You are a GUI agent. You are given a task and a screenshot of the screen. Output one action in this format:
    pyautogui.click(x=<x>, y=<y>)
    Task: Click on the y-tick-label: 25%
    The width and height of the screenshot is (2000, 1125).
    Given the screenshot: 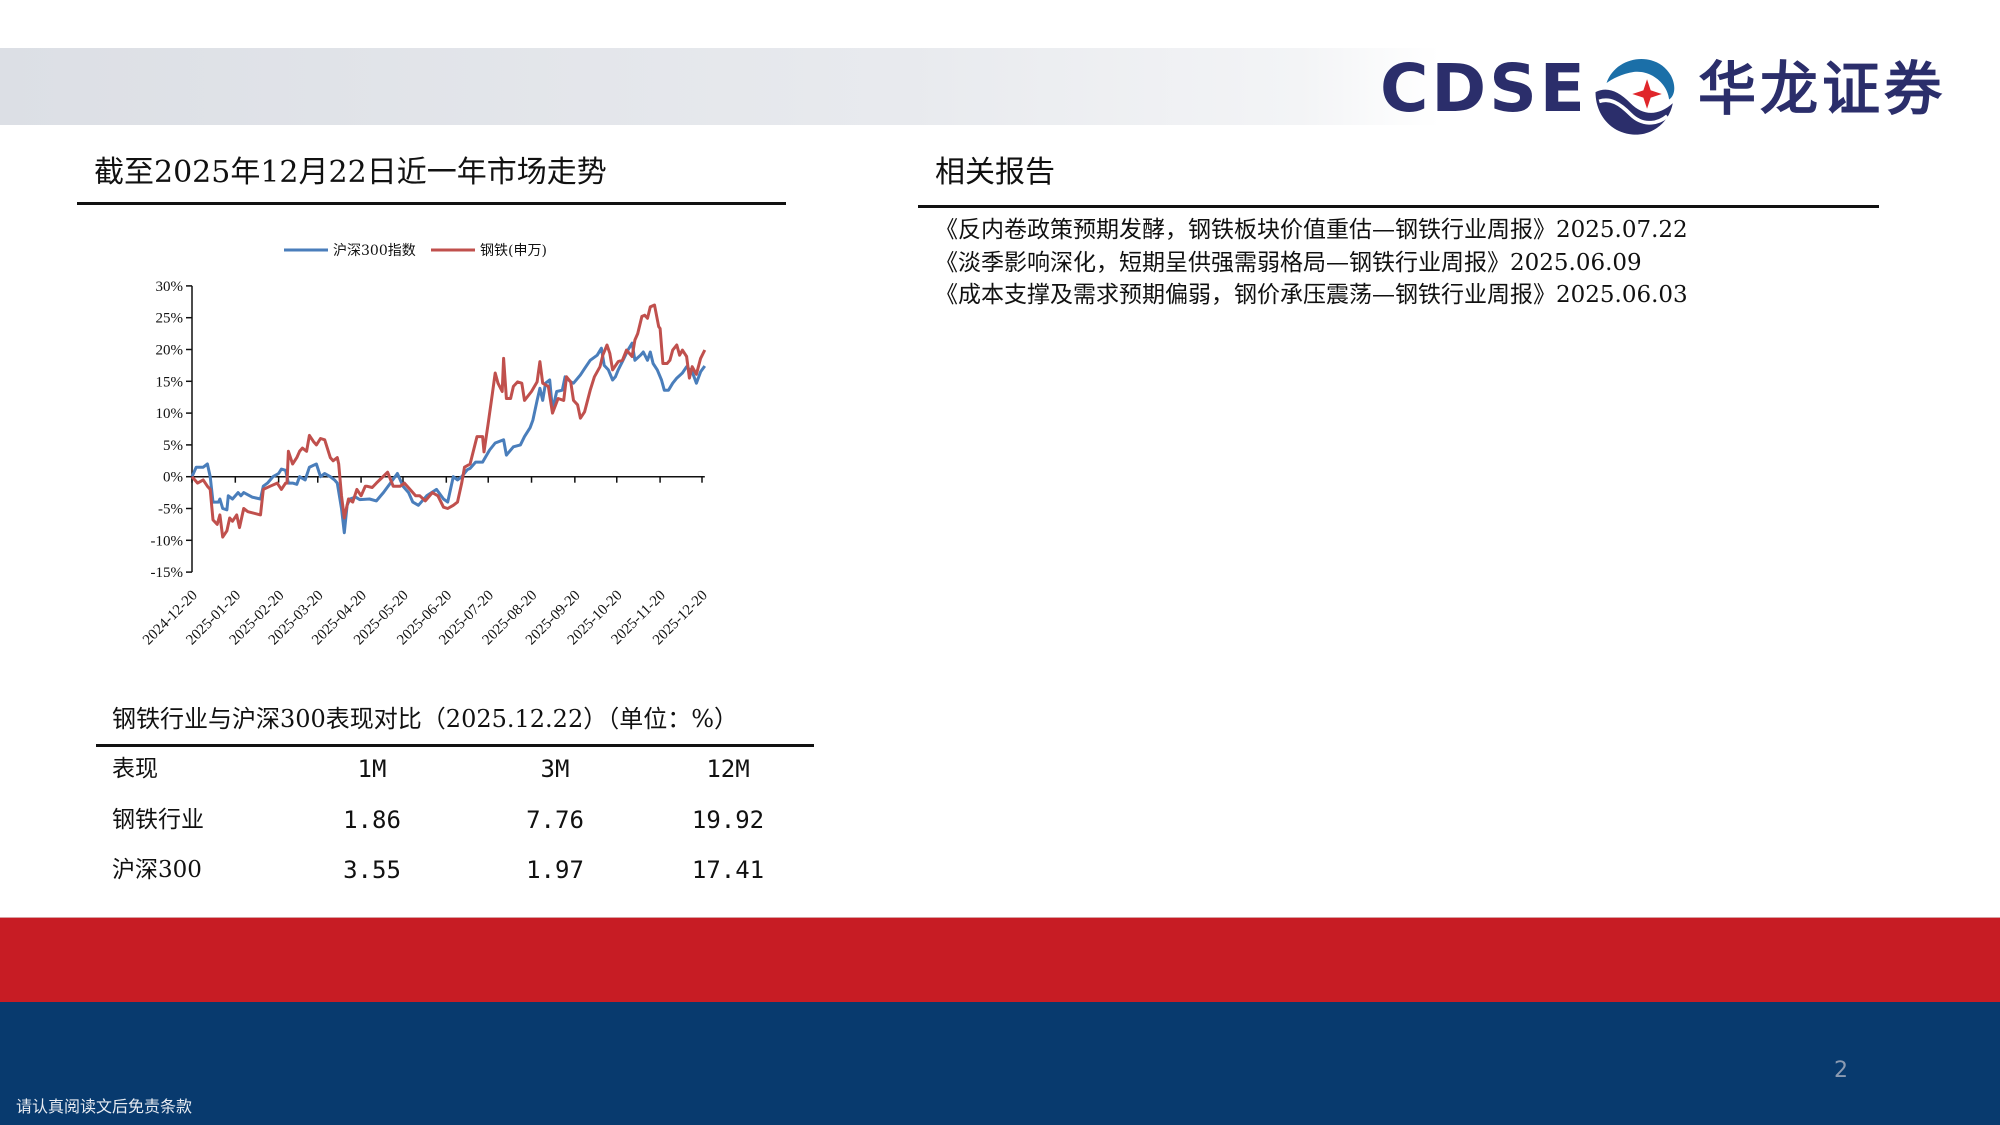 What is the action you would take?
    pyautogui.click(x=170, y=319)
    